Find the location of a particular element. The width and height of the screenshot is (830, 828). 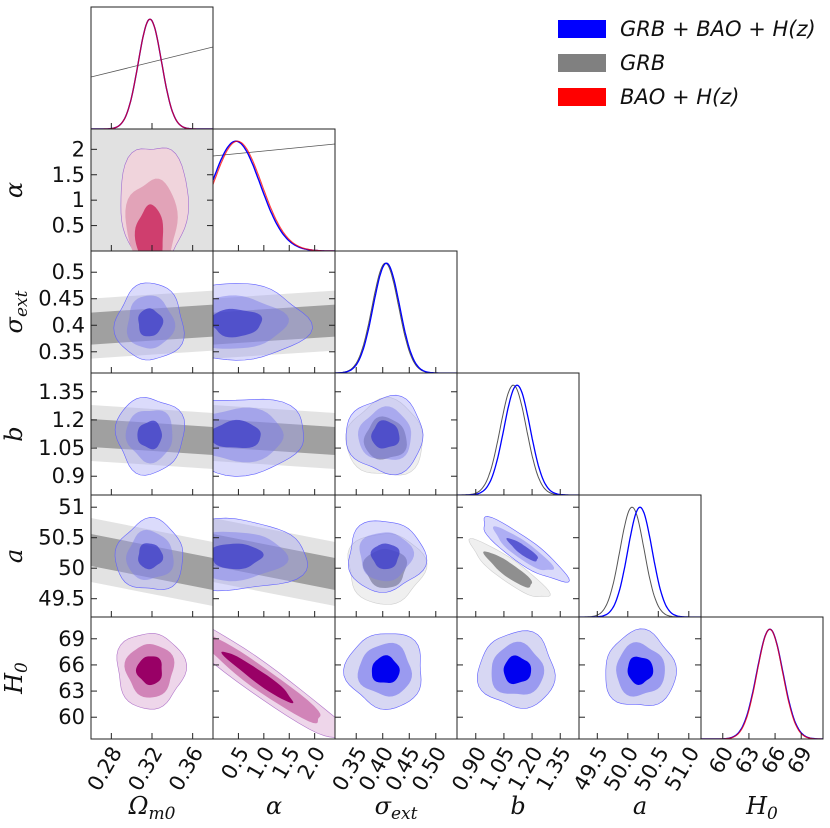

panel-H0-vs-H0 is located at coordinates (762, 678).